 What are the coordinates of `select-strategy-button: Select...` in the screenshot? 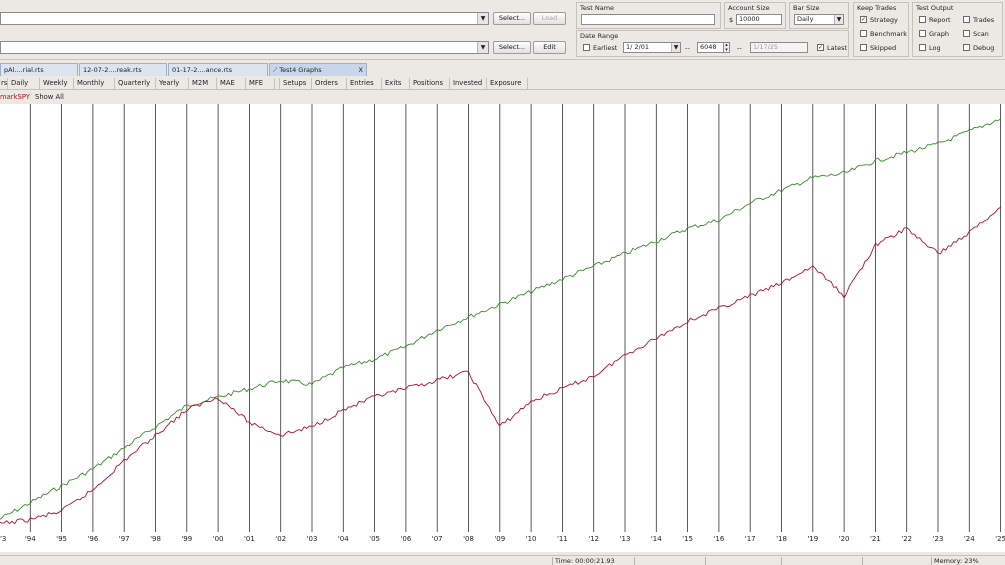 It's located at (512, 18).